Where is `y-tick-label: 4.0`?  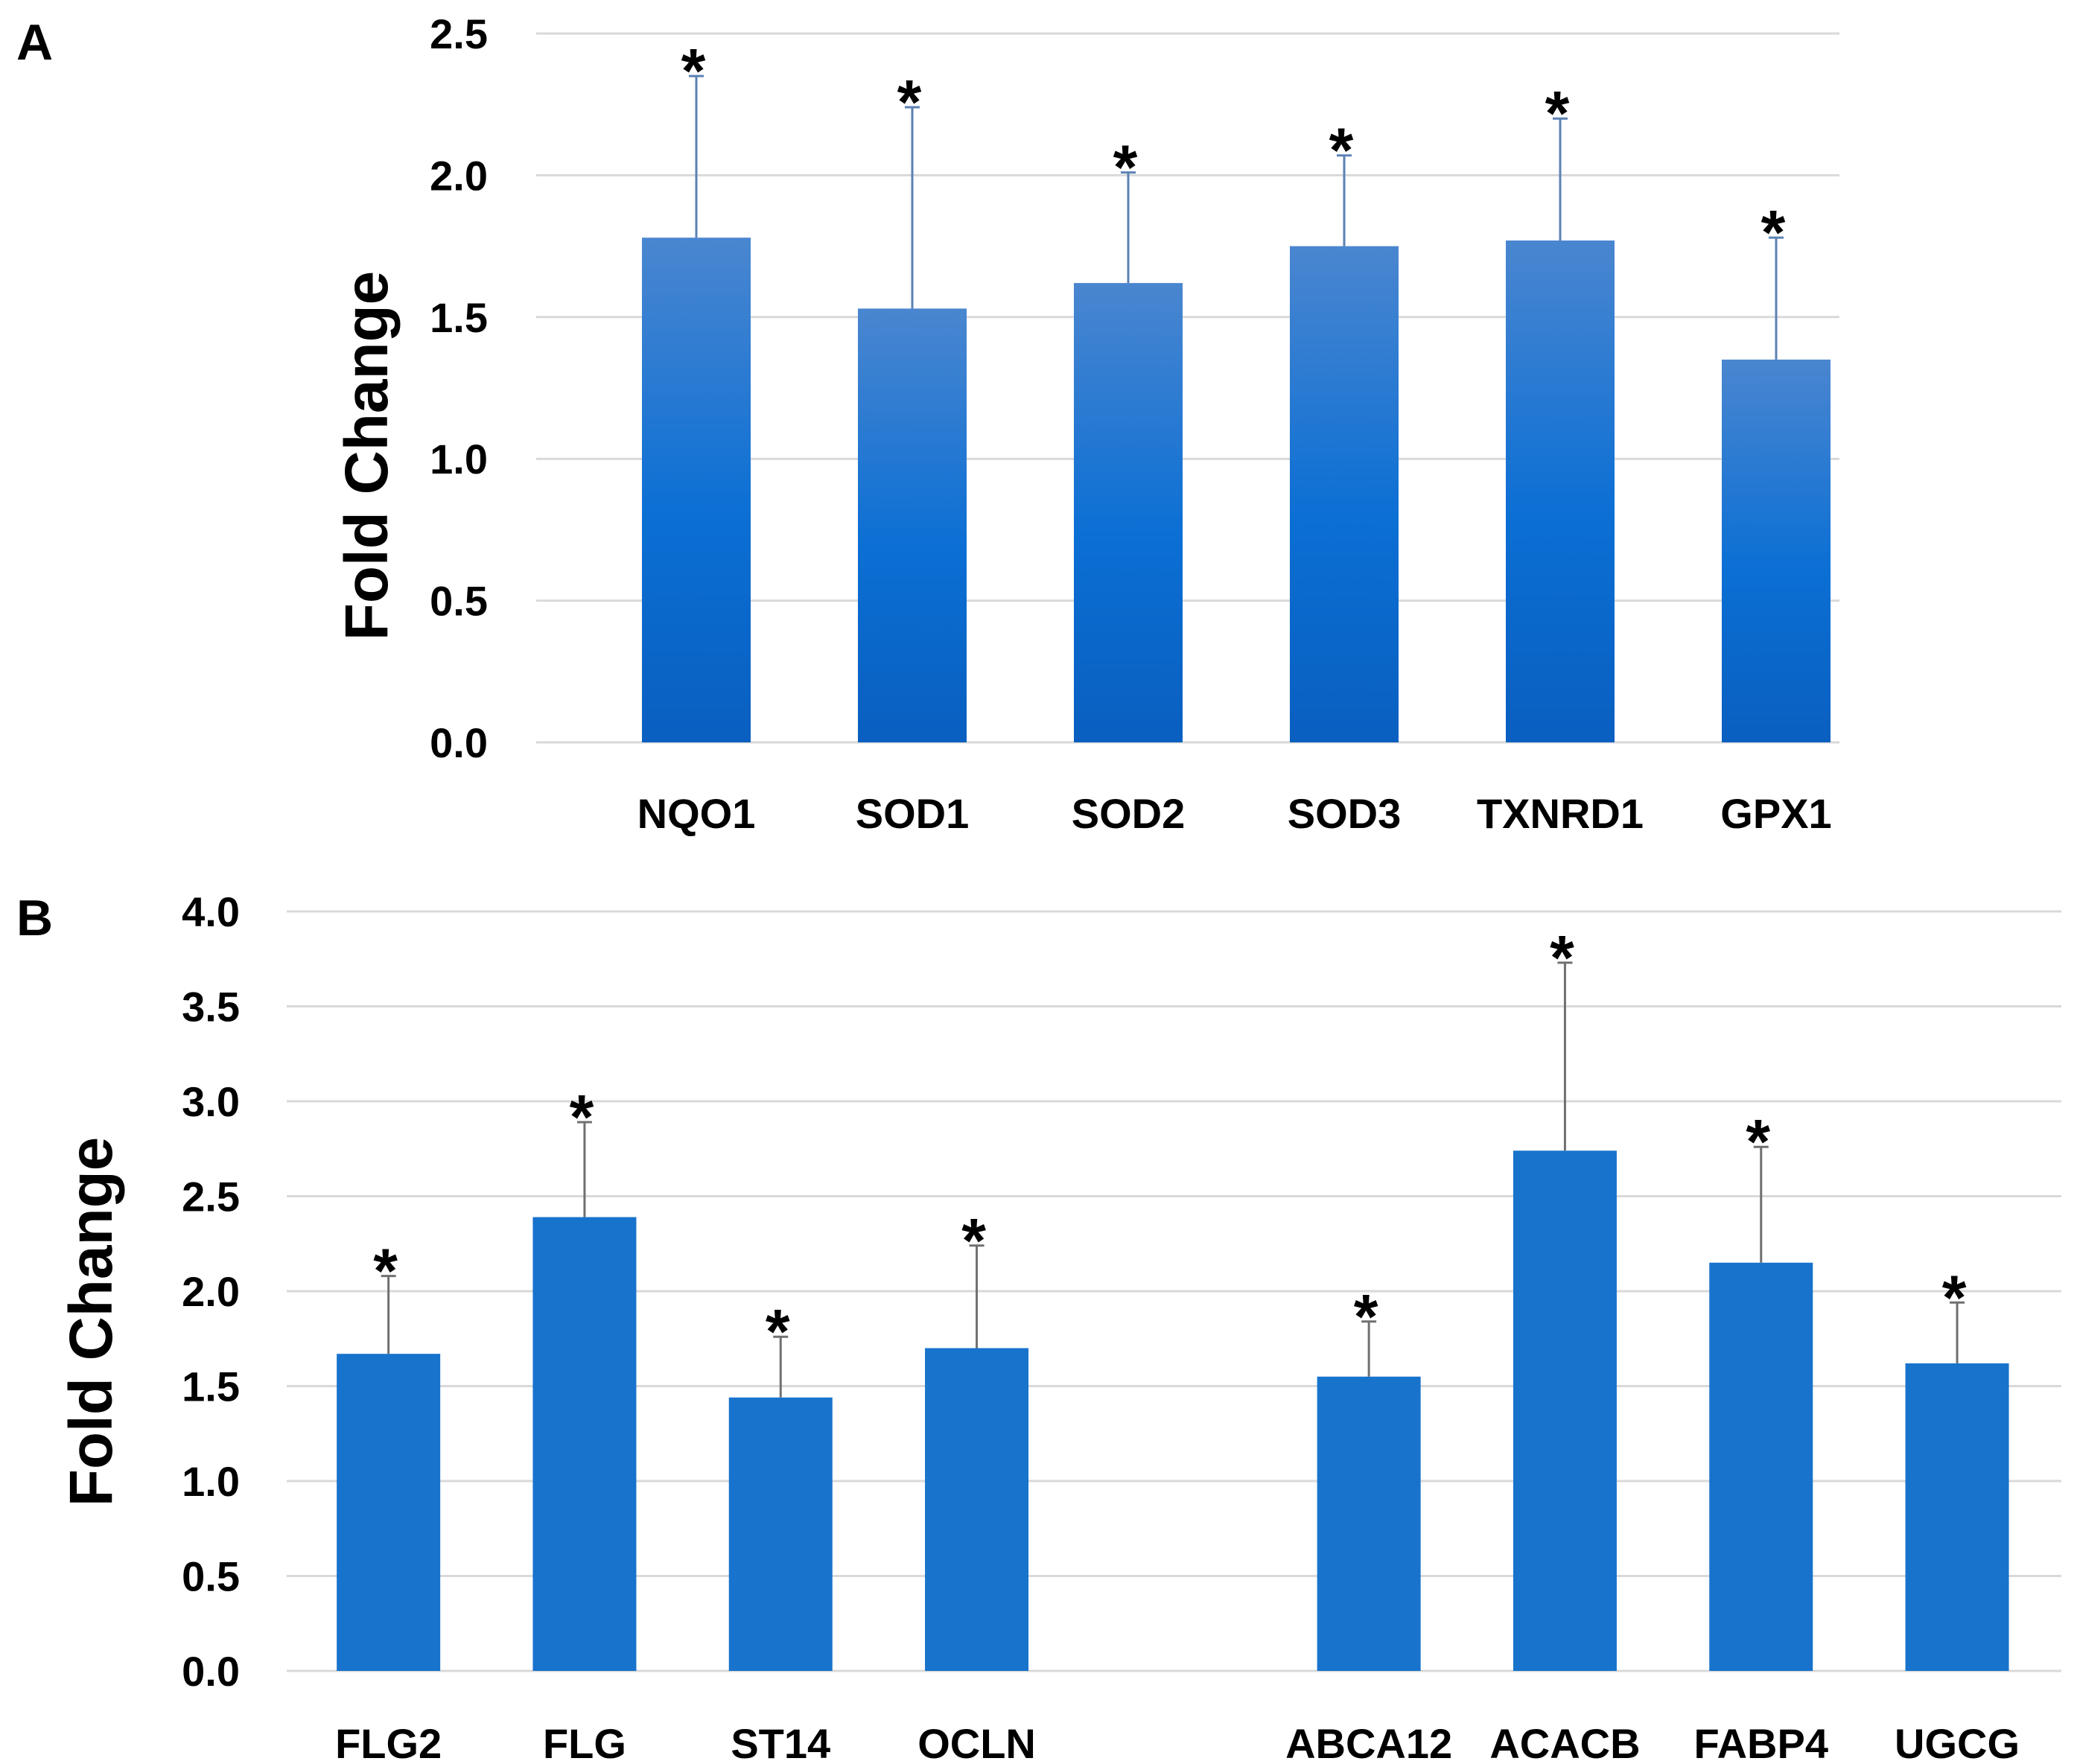 y-tick-label: 4.0 is located at coordinates (211, 911).